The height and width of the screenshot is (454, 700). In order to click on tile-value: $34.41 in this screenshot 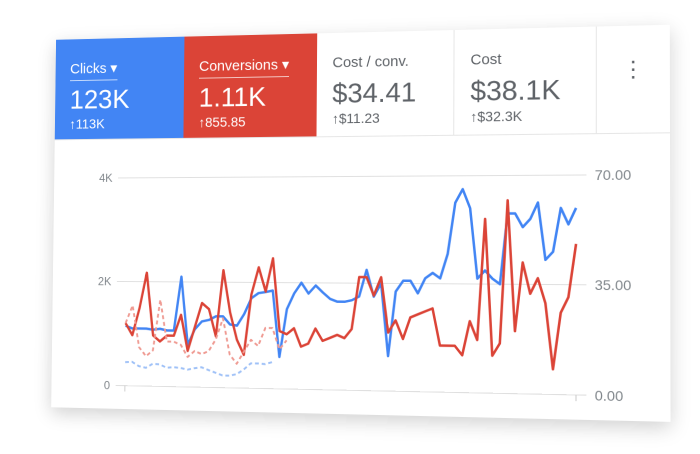, I will do `click(374, 92)`.